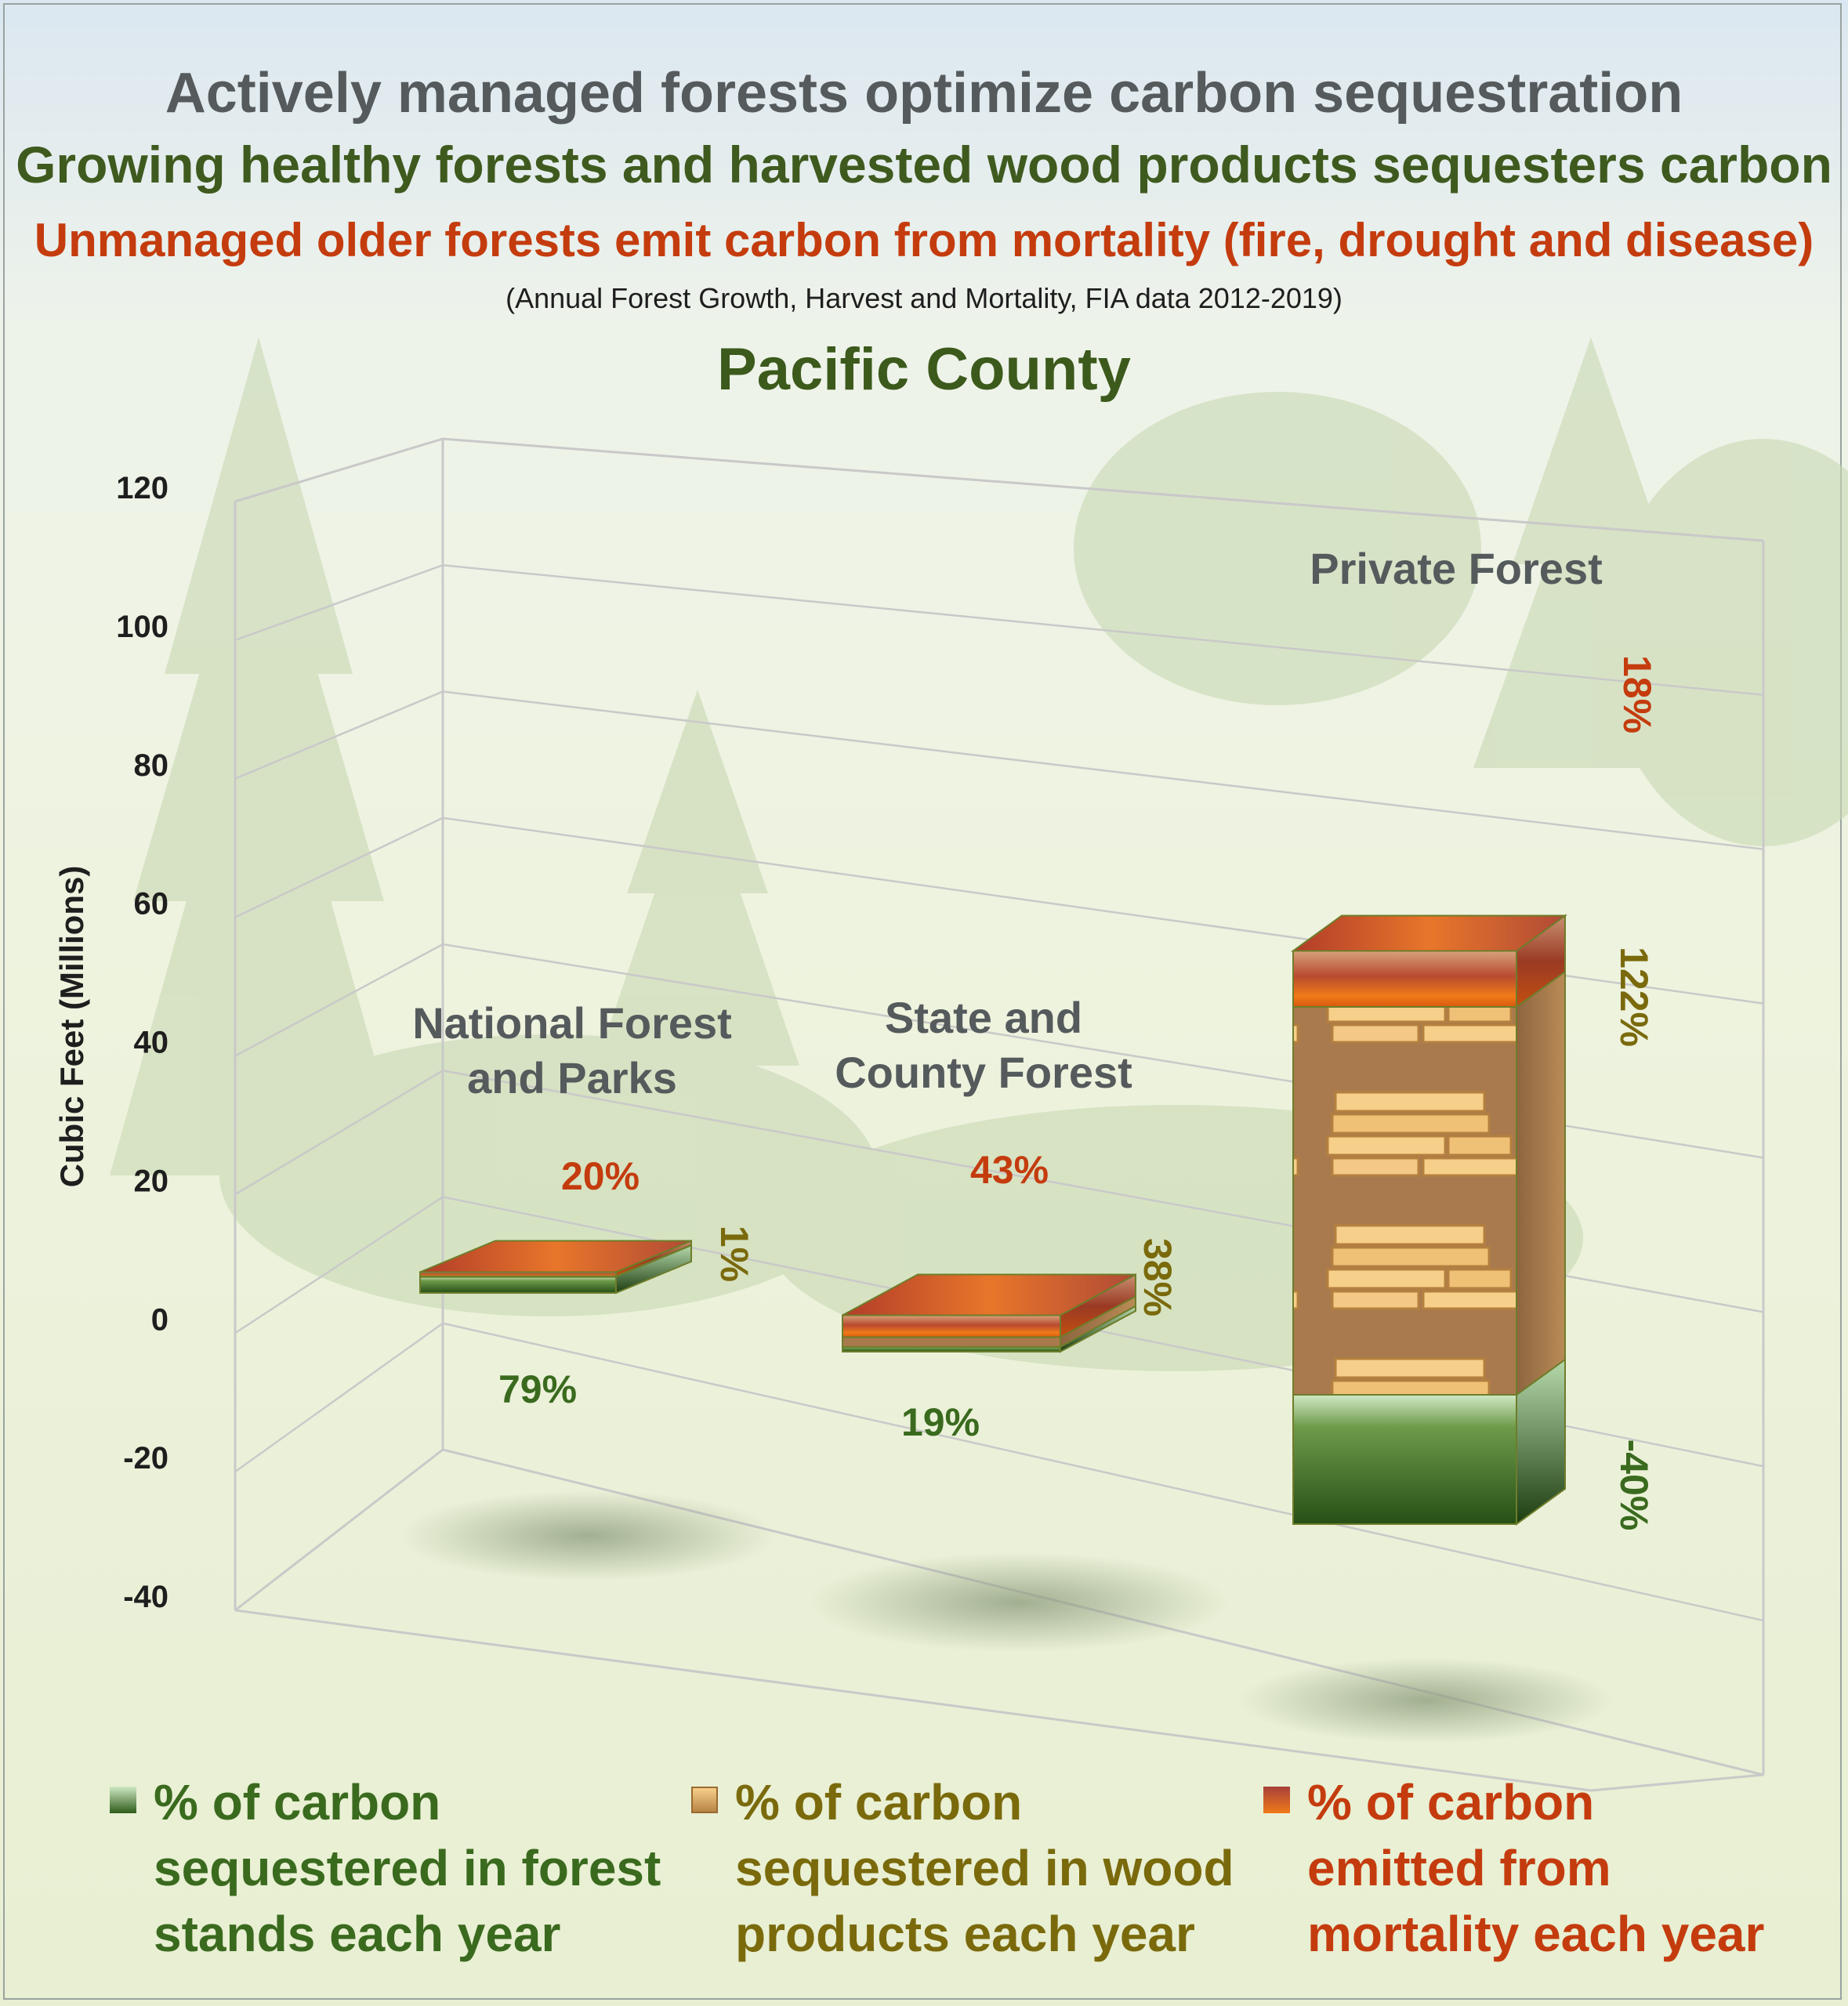  I want to click on y-tick-label: 20, so click(151, 1181).